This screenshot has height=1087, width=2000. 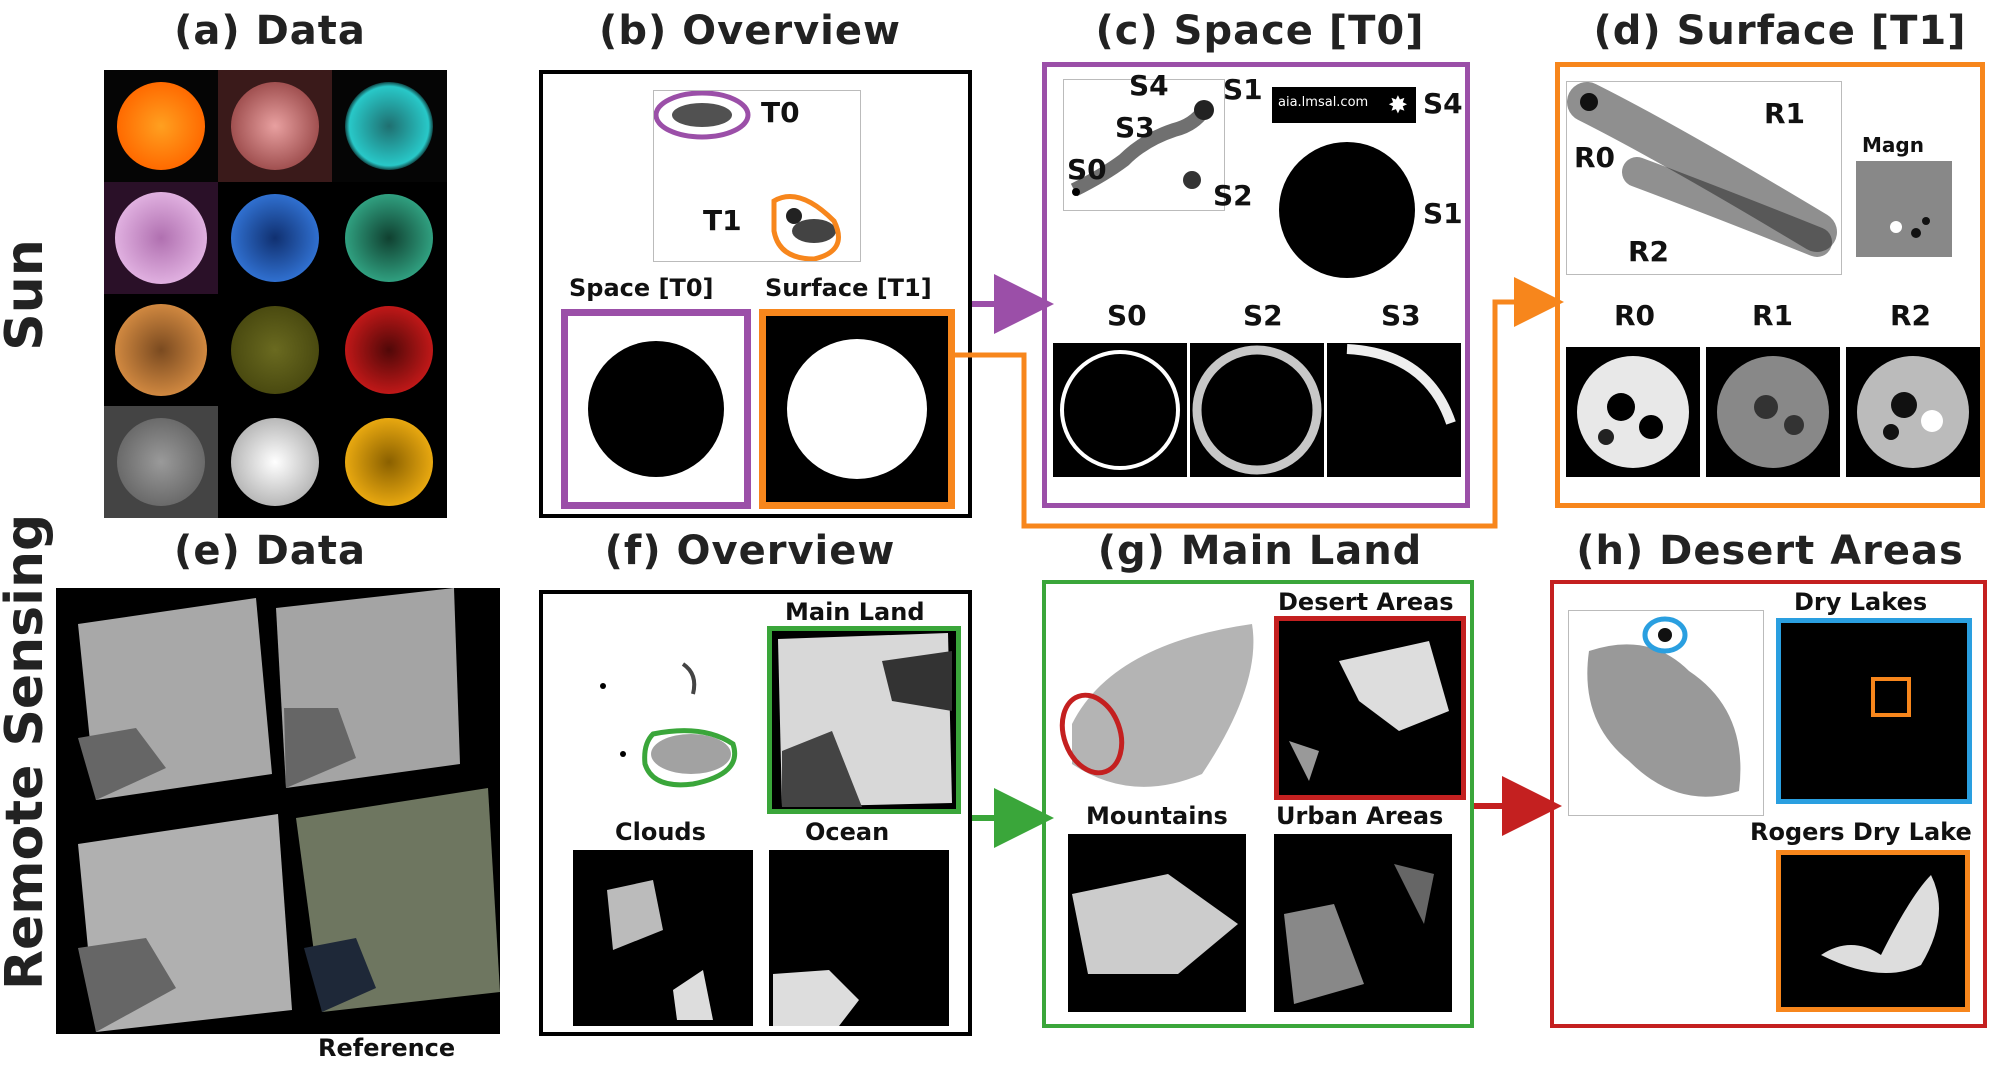 What do you see at coordinates (1891, 697) in the screenshot?
I see `dry-lakes-highlight` at bounding box center [1891, 697].